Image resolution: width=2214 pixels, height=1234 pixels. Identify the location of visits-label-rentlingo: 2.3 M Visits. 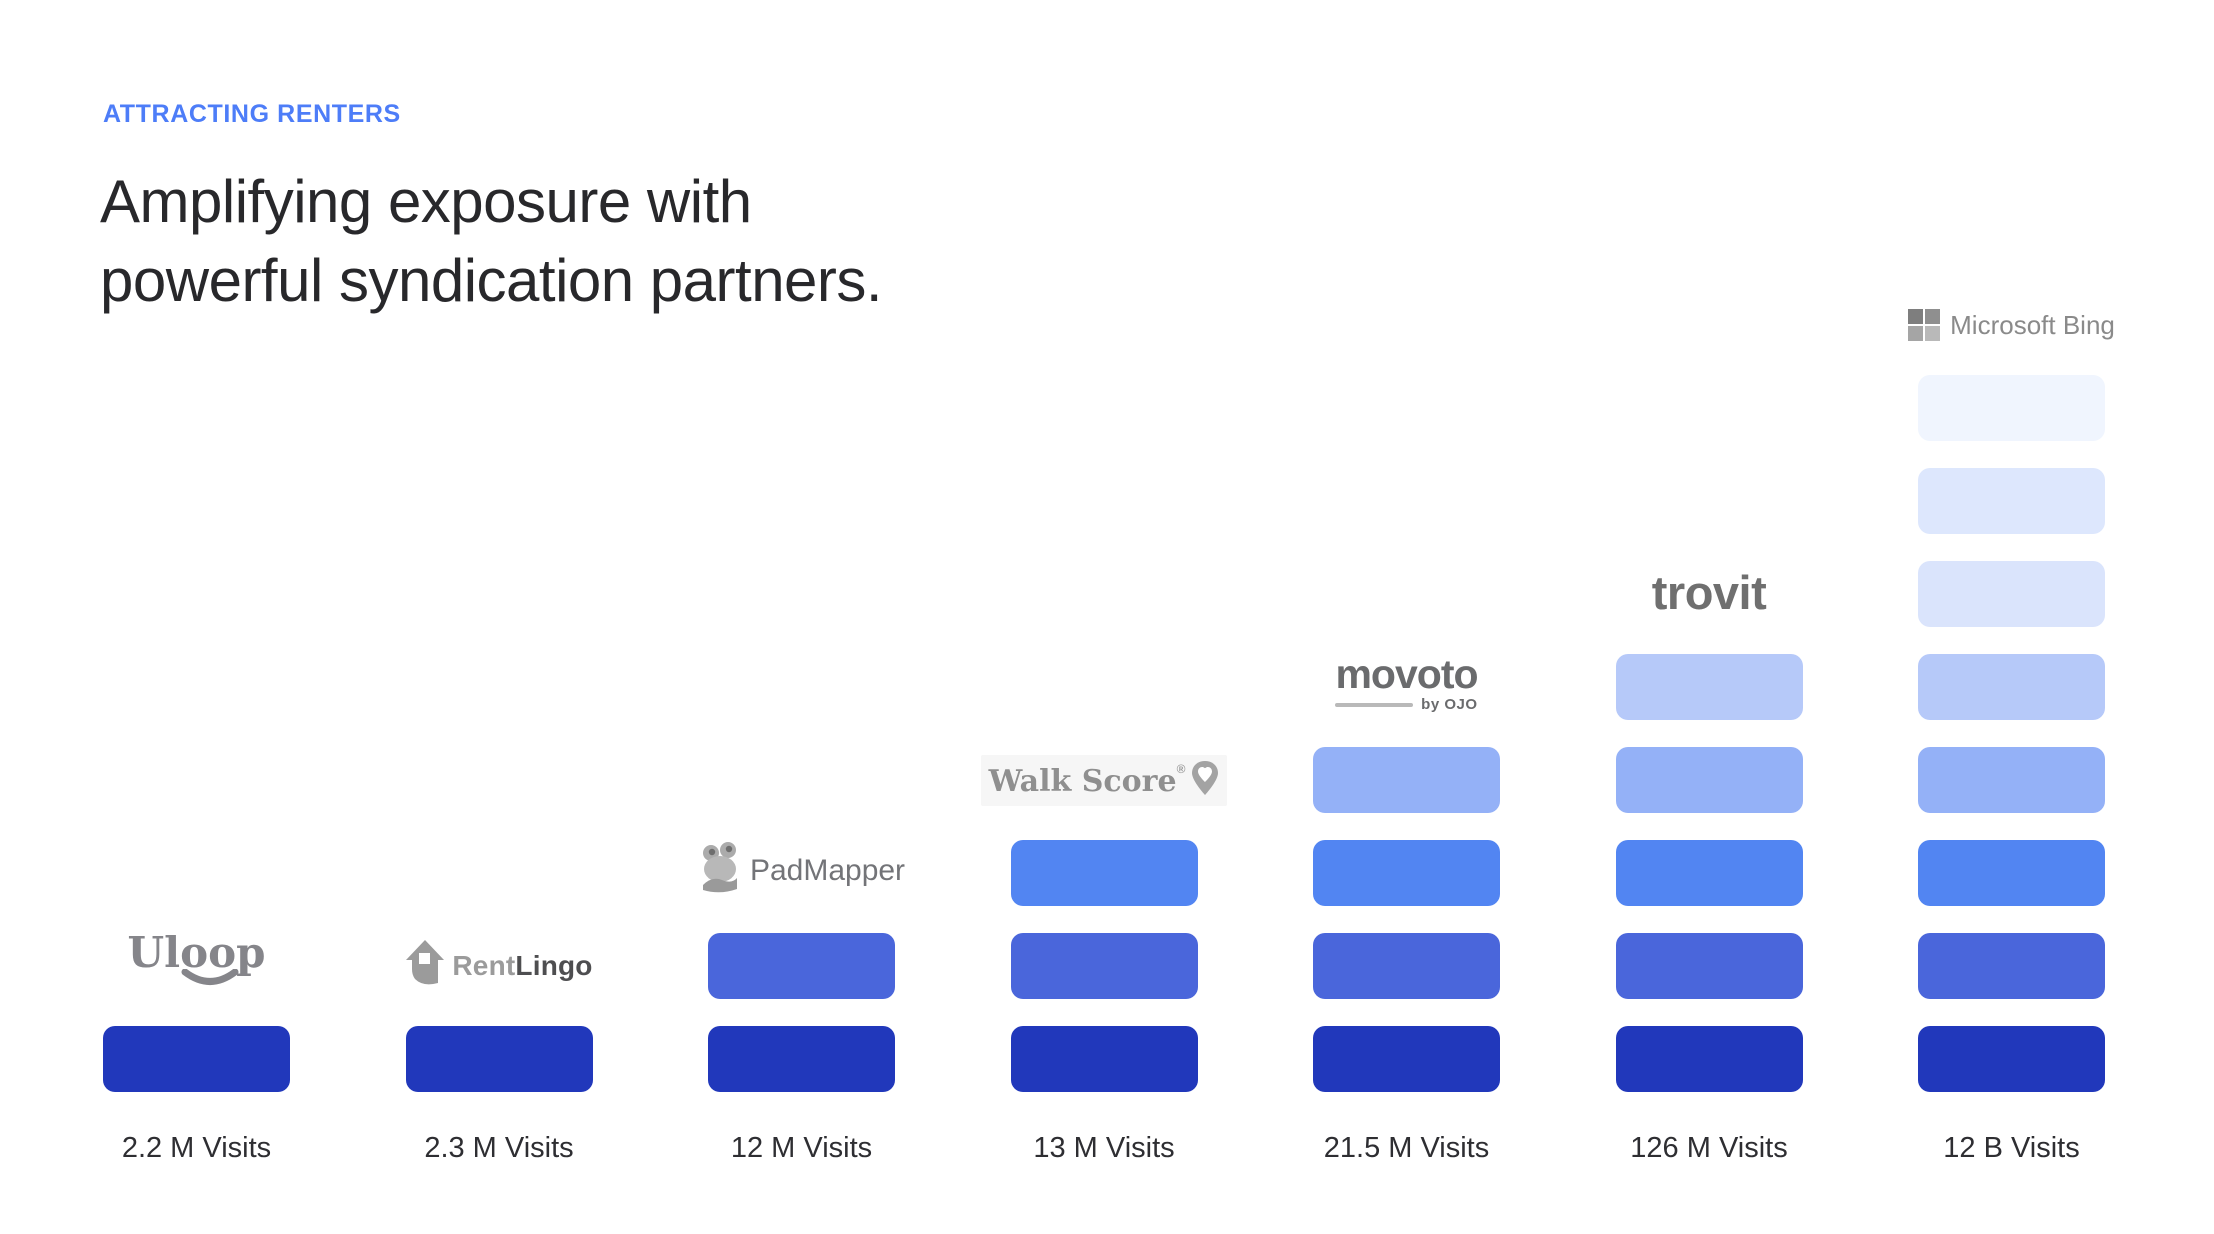
(499, 1148).